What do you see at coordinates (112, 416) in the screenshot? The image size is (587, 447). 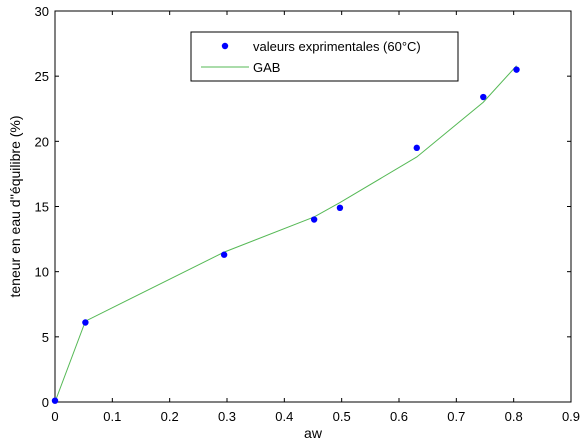 I see `x-tick-label: 0.1` at bounding box center [112, 416].